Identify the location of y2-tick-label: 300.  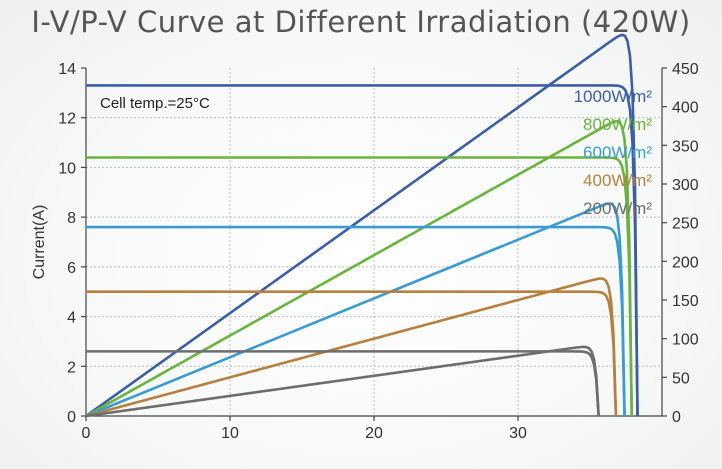
(685, 185).